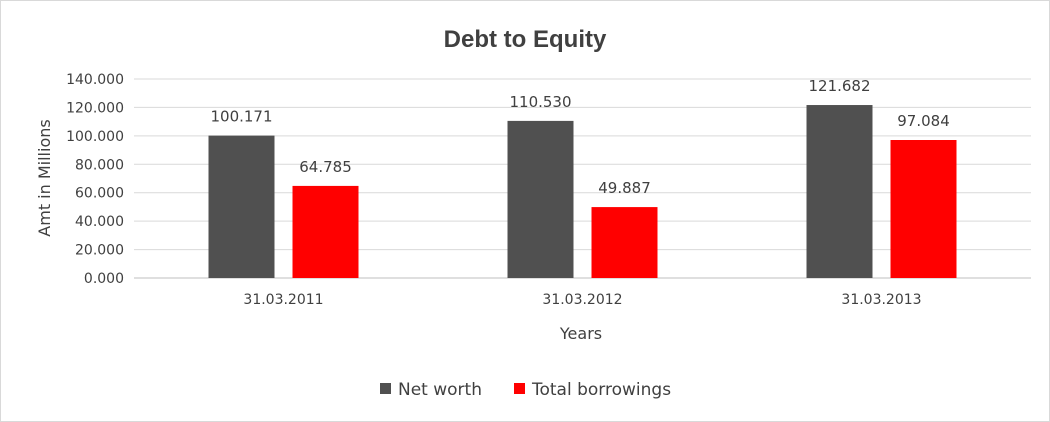 The width and height of the screenshot is (1050, 422). What do you see at coordinates (44, 177) in the screenshot?
I see `y-axis-title: Amt in Millions` at bounding box center [44, 177].